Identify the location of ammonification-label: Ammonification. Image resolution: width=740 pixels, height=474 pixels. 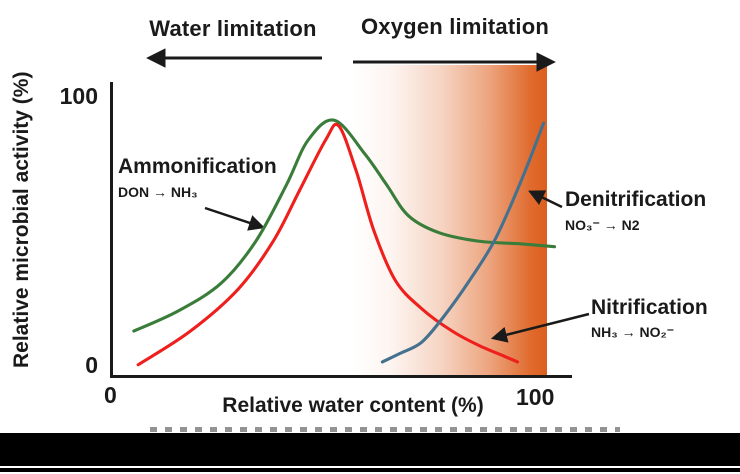
(197, 166).